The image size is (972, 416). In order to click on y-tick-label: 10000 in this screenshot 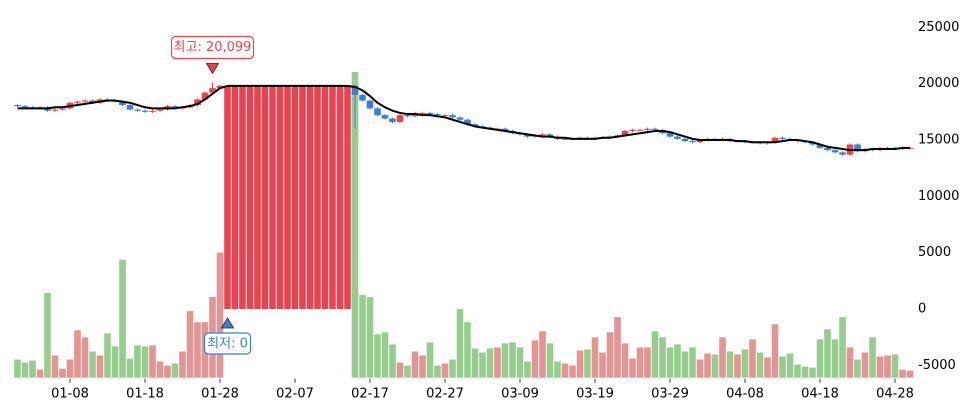, I will do `click(938, 196)`.